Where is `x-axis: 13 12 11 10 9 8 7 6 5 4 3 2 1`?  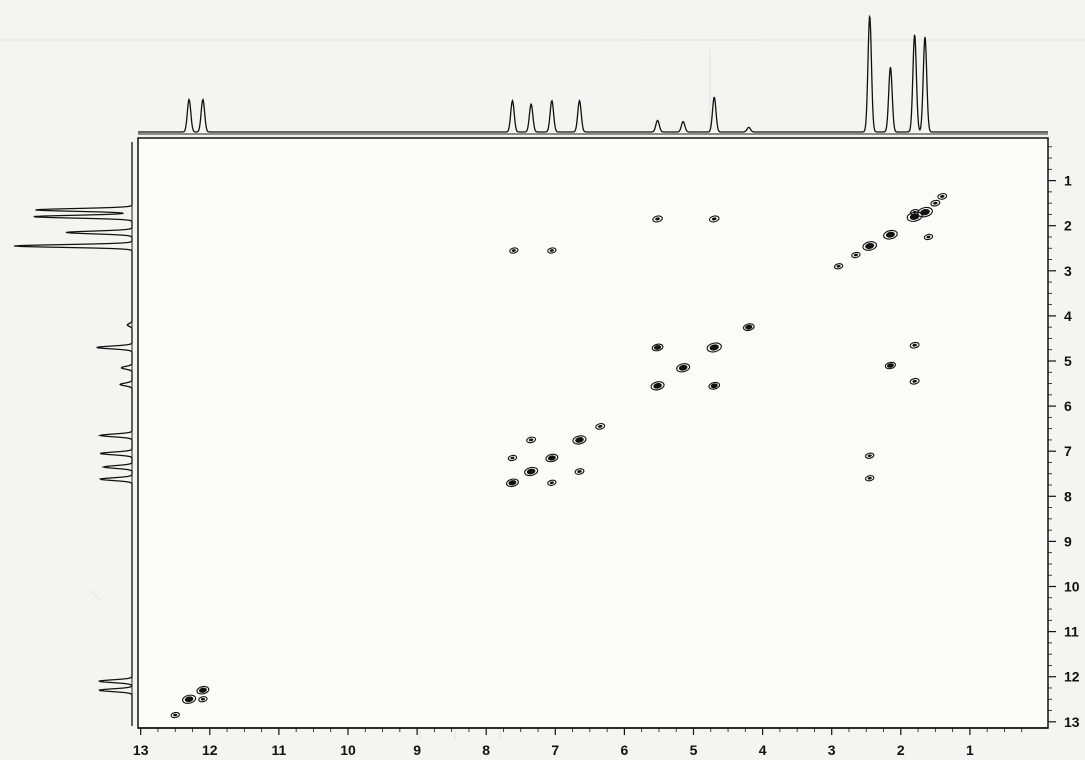 x-axis: 13 12 11 10 9 8 7 6 5 4 3 2 1 is located at coordinates (590, 742).